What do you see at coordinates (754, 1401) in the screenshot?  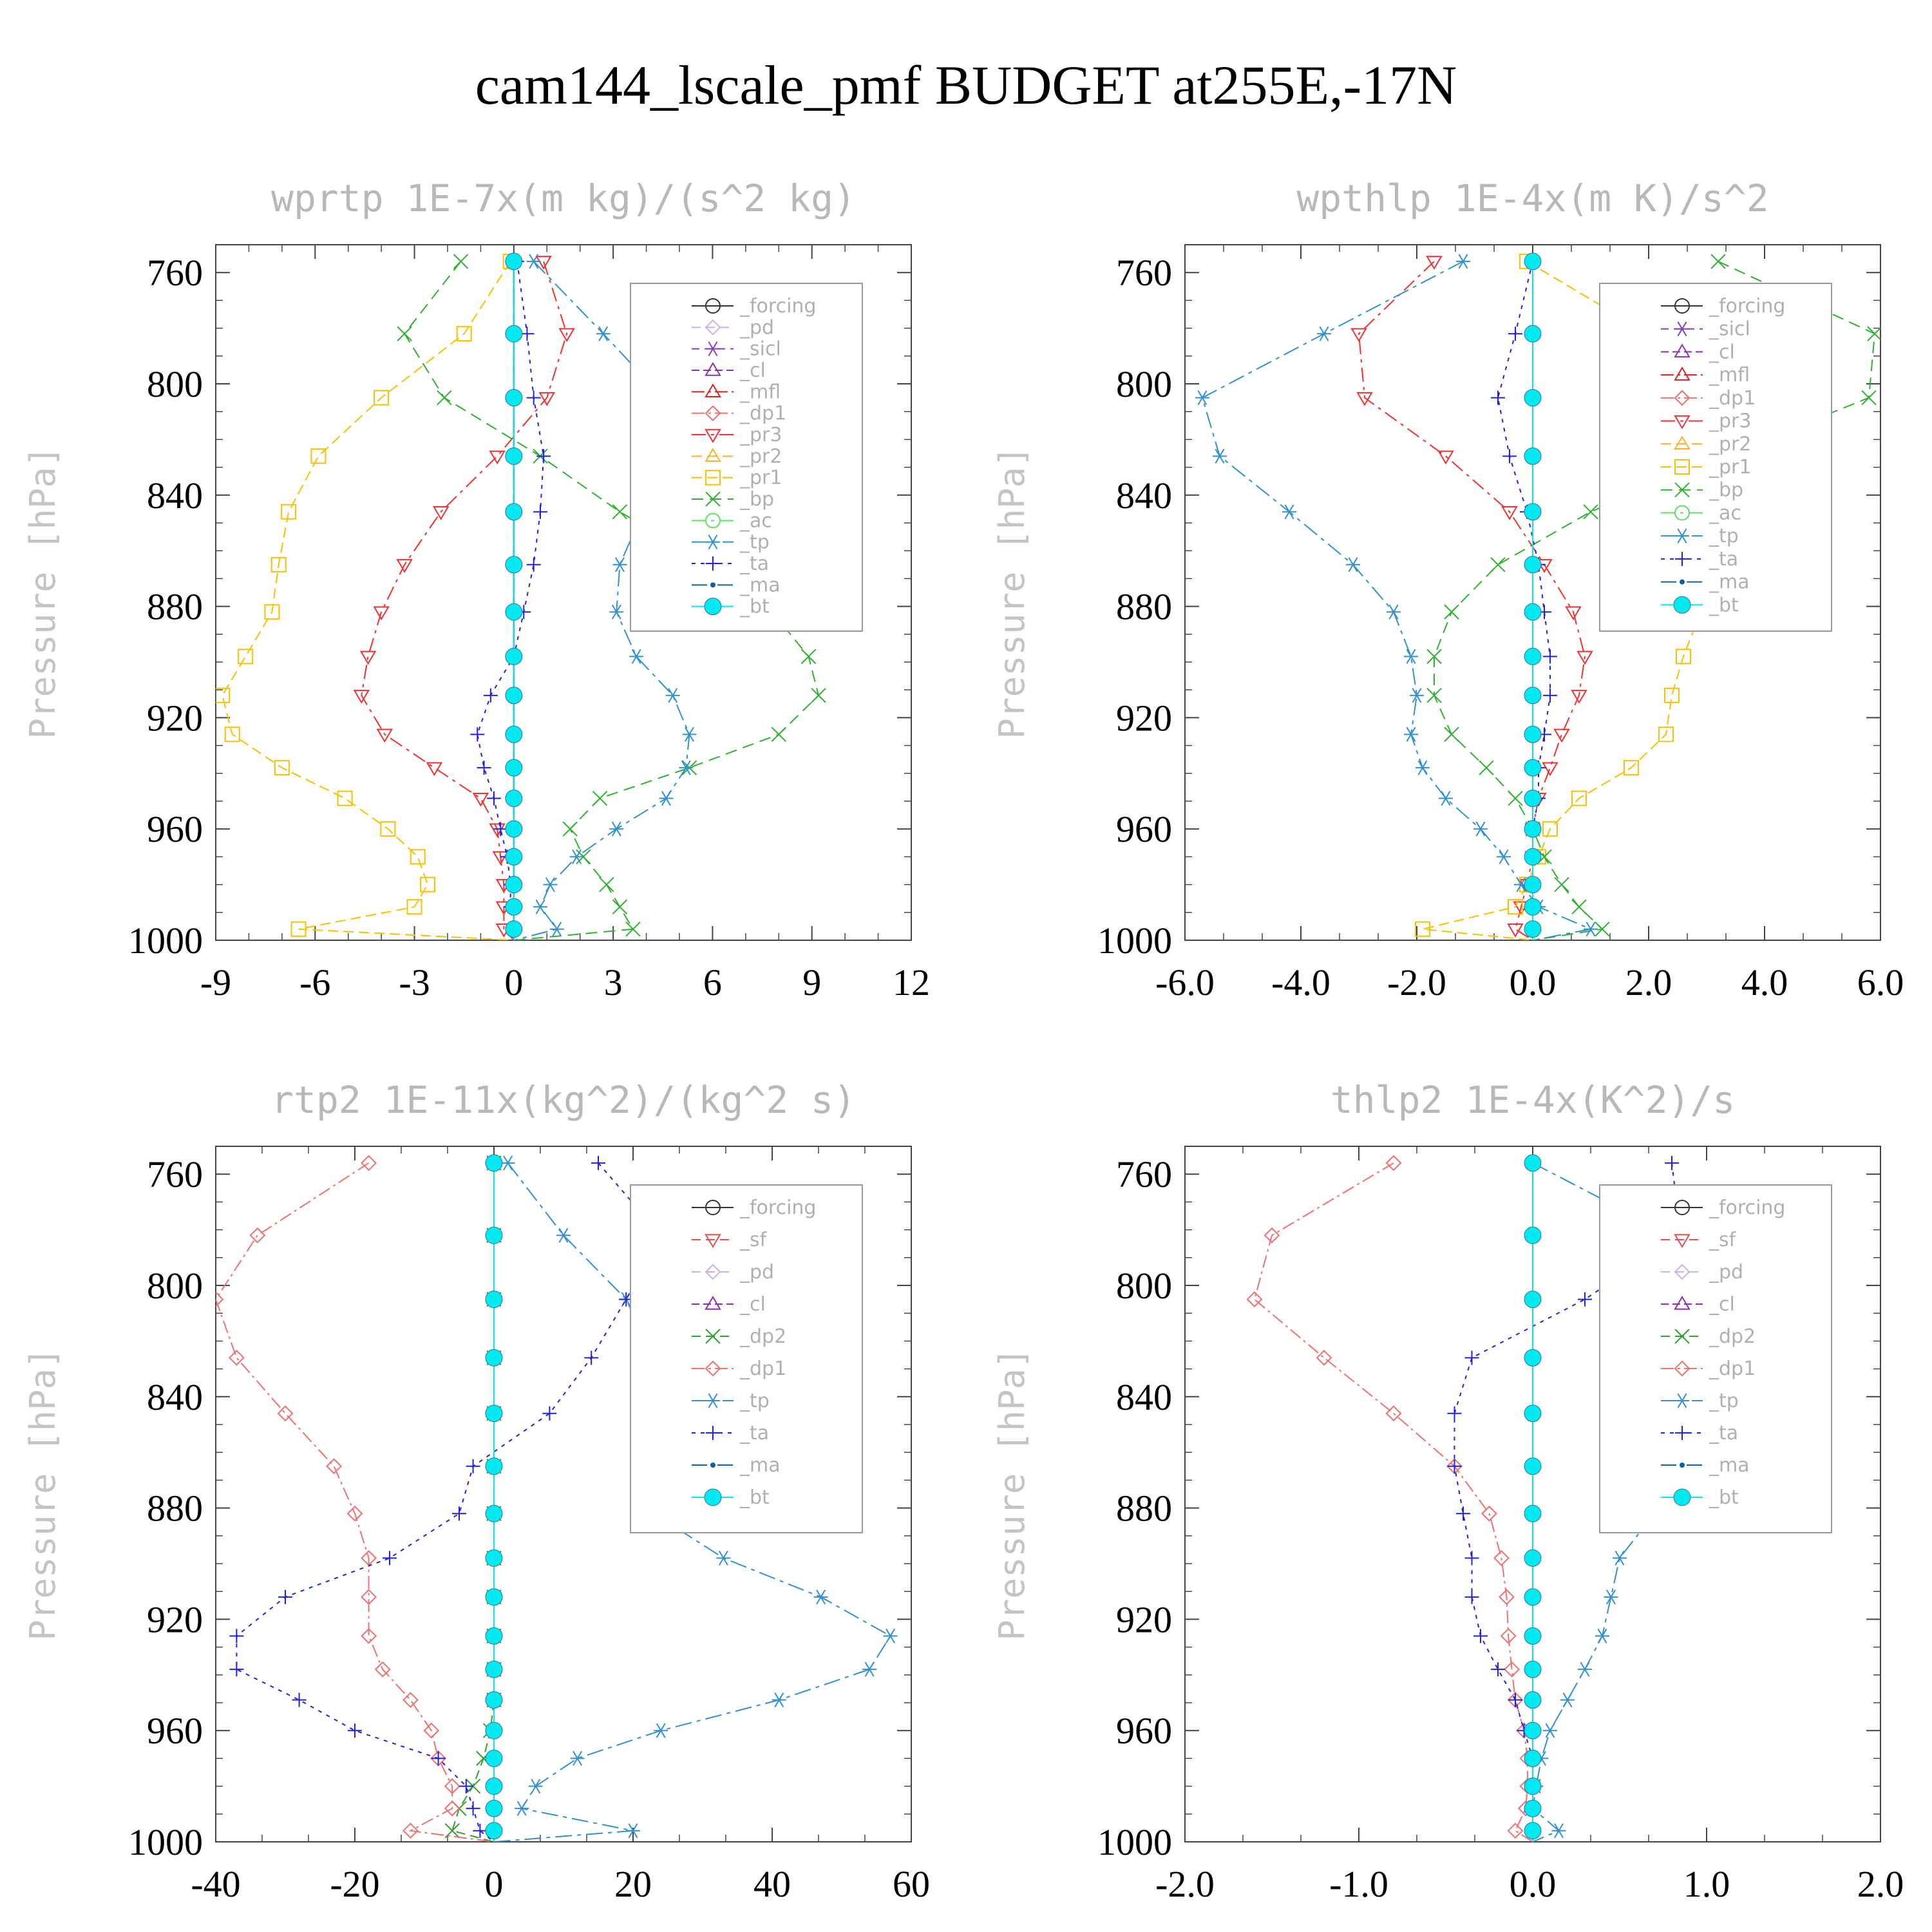 I see `legend-label: _tp` at bounding box center [754, 1401].